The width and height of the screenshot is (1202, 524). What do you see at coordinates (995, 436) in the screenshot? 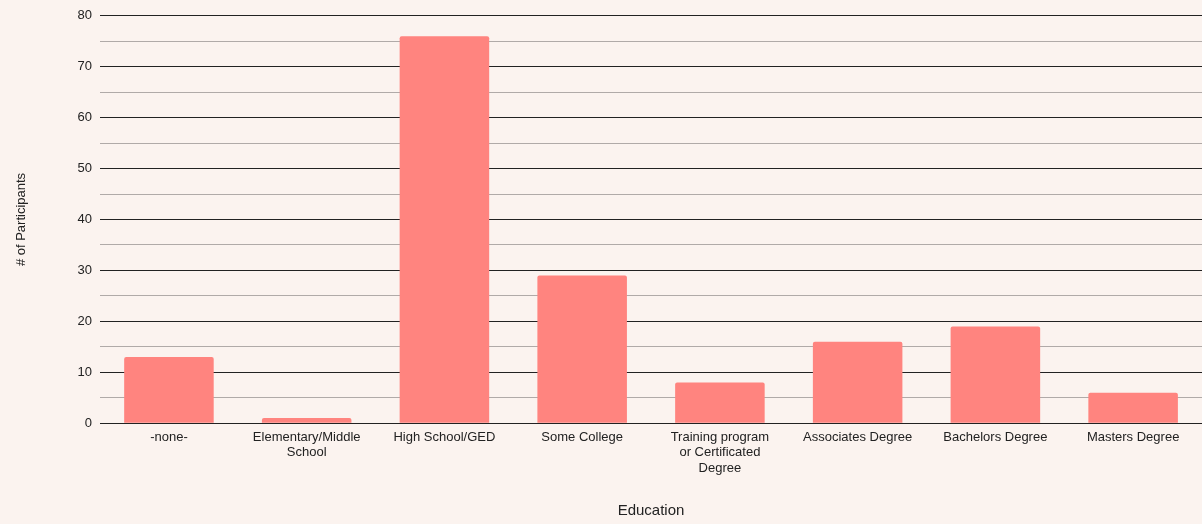
I see `x-tick-label: Bachelors Degree` at bounding box center [995, 436].